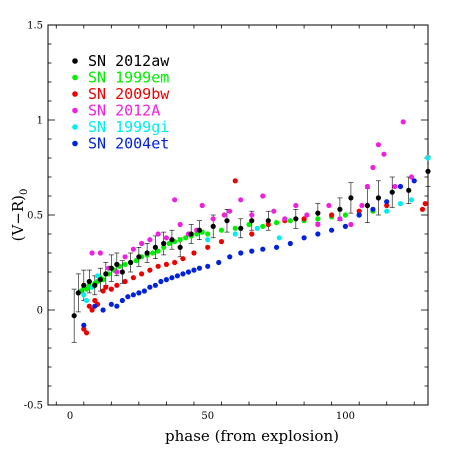 The image size is (452, 452). I want to click on y-axis-label: (V−R)0, so click(19, 215).